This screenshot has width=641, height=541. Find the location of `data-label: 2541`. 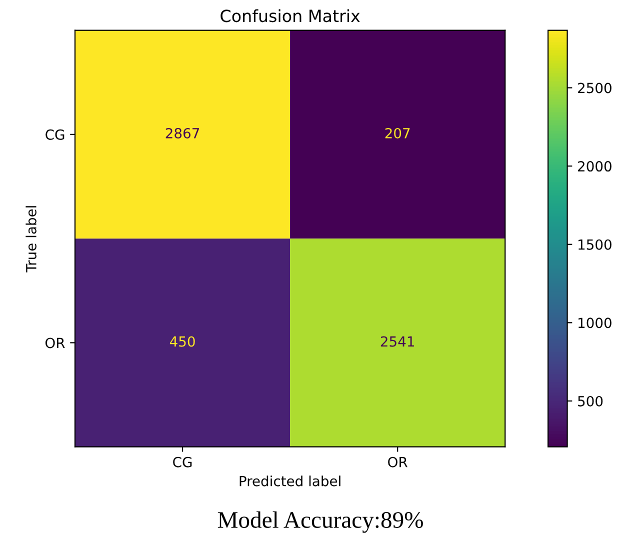

data-label: 2541 is located at coordinates (397, 341).